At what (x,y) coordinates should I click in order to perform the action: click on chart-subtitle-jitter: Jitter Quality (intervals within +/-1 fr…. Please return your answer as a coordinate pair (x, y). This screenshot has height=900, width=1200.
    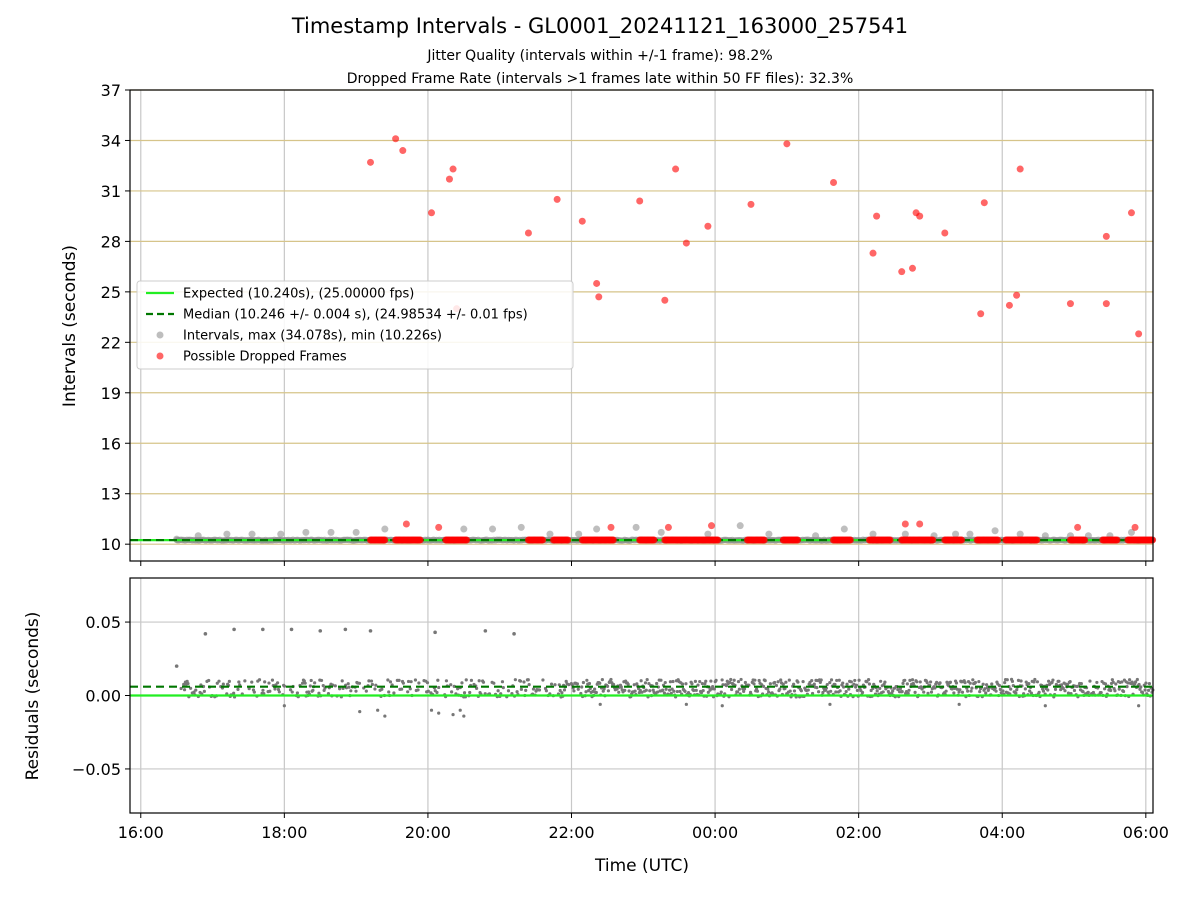
    Looking at the image, I should click on (600, 56).